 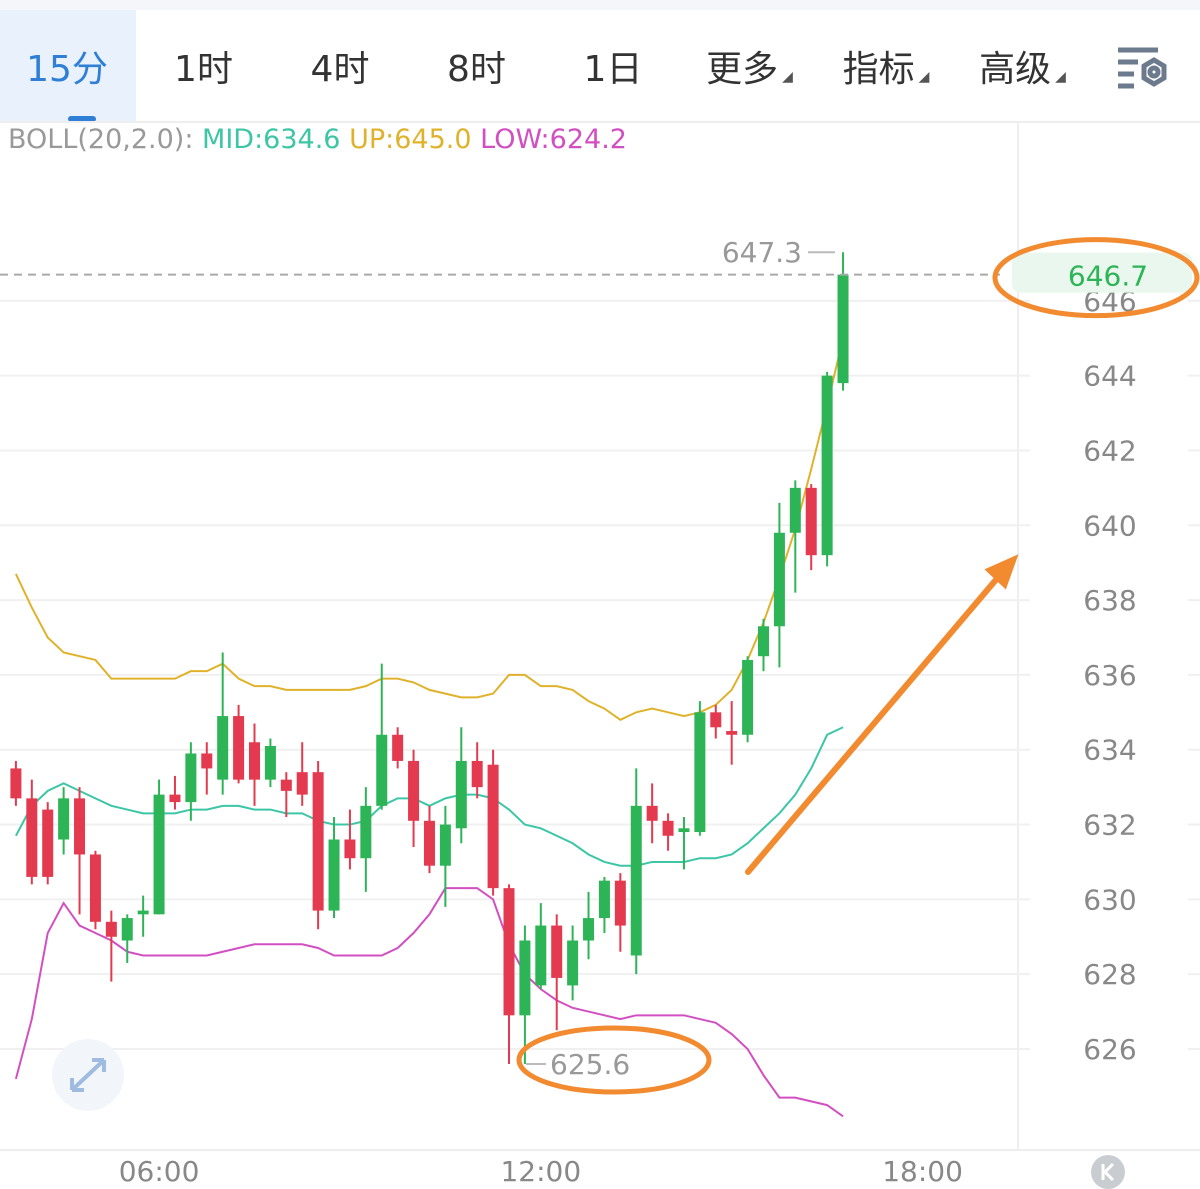 I want to click on timeframe-tab: 指标 ◢, so click(x=886, y=69).